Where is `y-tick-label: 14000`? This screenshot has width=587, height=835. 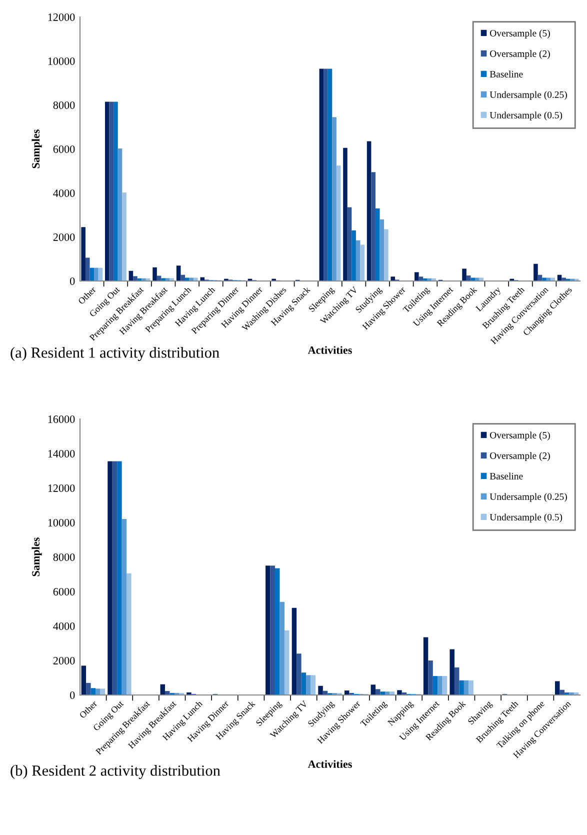 y-tick-label: 14000 is located at coordinates (61, 454).